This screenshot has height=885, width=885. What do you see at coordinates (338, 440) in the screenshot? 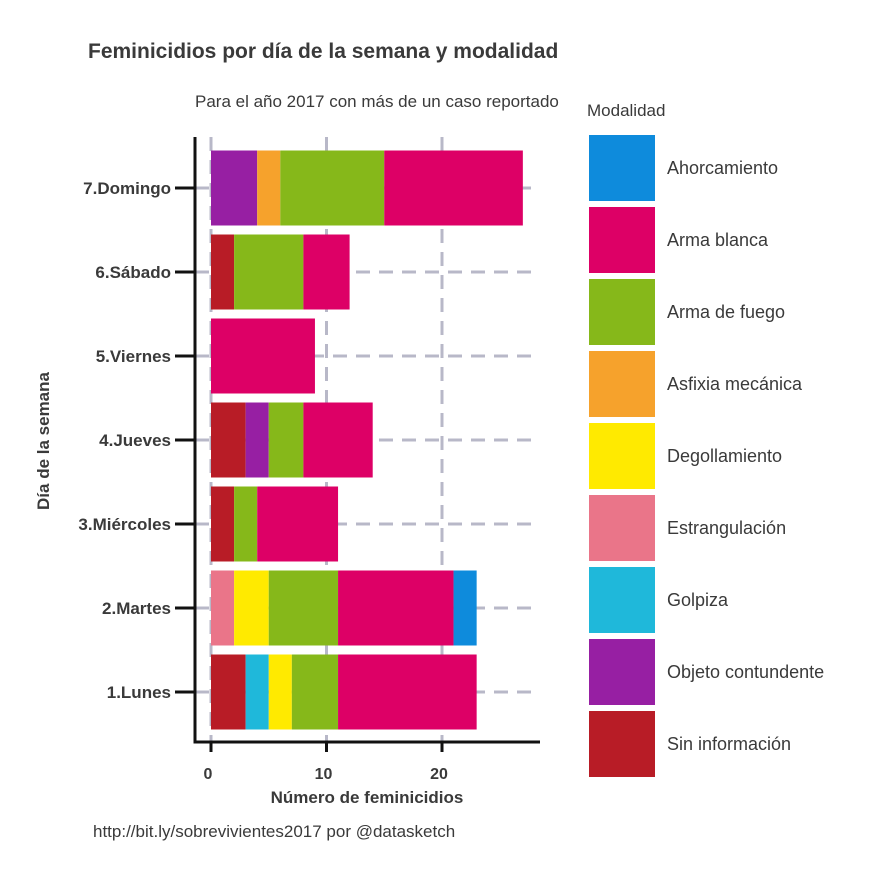
I see `bar-4-jueves-arma-blanca` at bounding box center [338, 440].